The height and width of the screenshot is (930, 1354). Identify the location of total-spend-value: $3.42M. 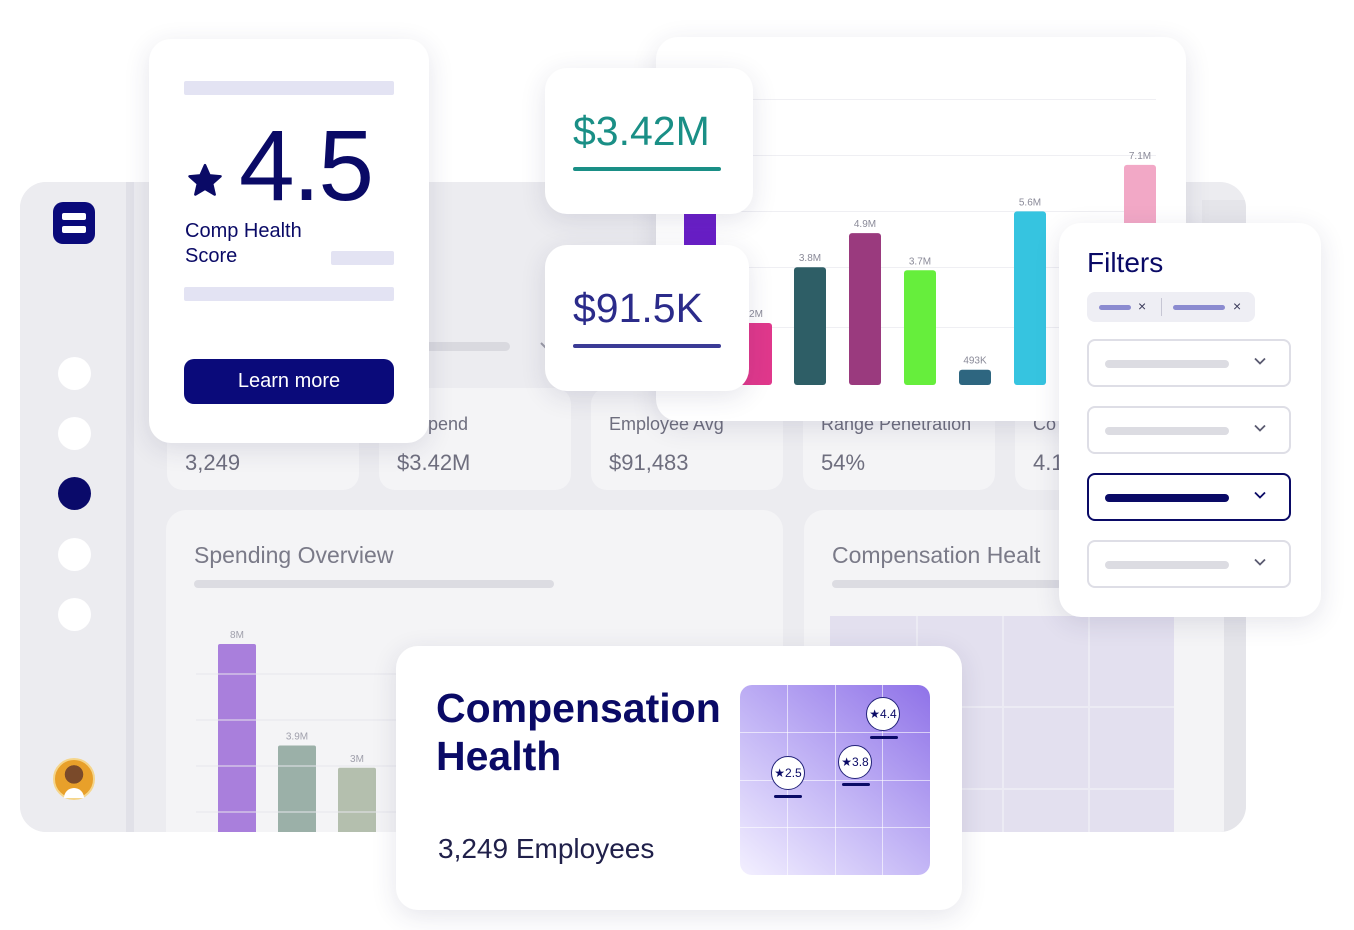
(641, 131).